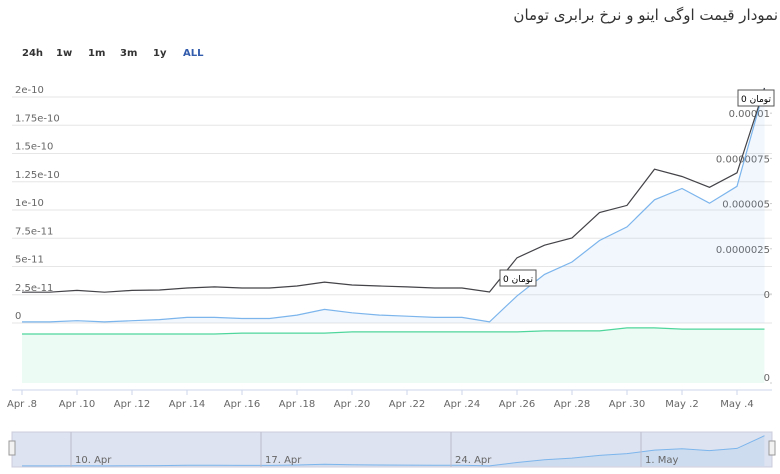  Describe the element at coordinates (29, 203) in the screenshot. I see `y-tick-label: 1e-10` at that location.